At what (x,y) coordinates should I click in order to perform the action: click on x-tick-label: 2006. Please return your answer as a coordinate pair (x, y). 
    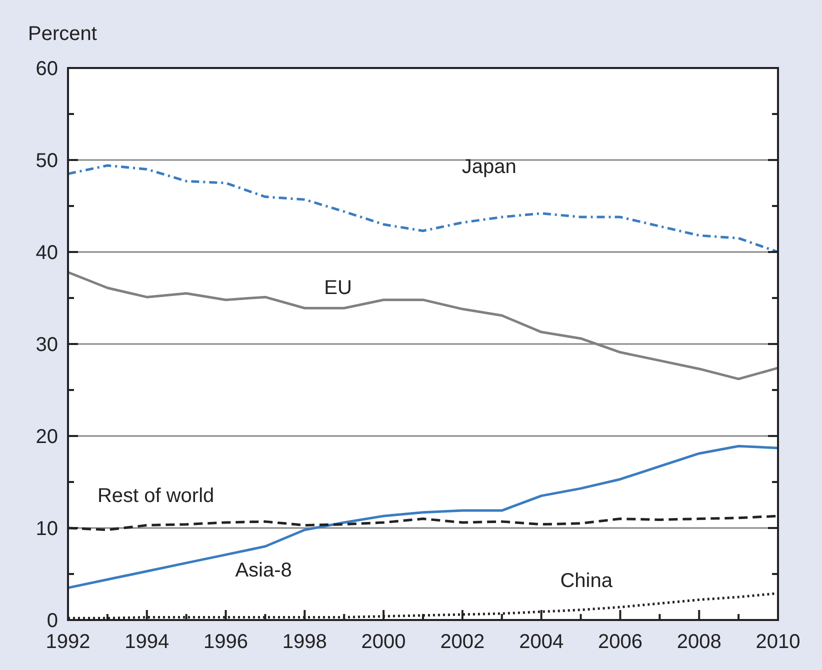
    Looking at the image, I should click on (620, 642).